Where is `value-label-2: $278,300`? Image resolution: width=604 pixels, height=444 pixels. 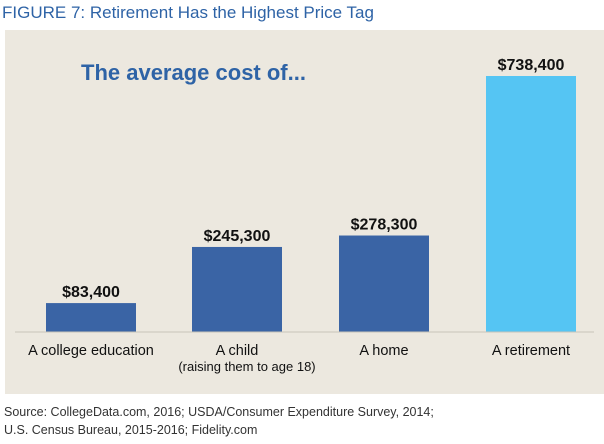
value-label-2: $278,300 is located at coordinates (384, 225).